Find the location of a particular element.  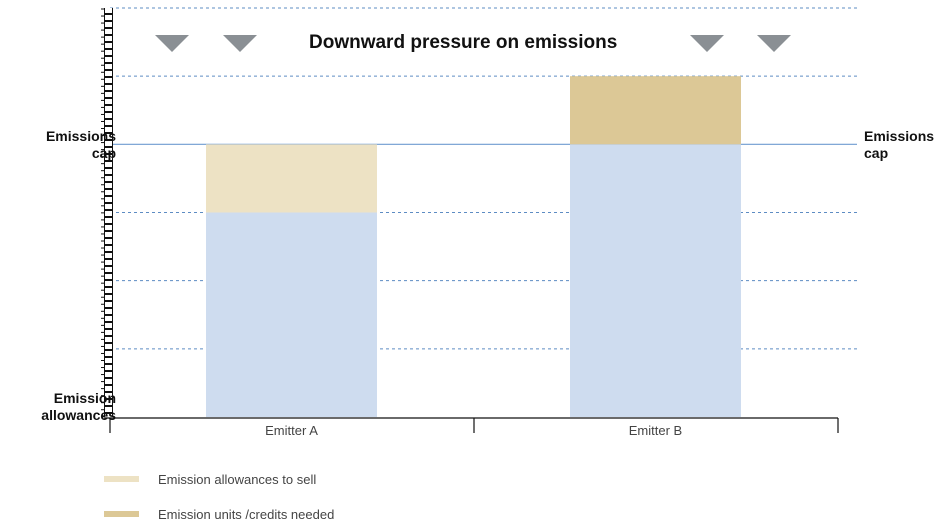

legend-swatch-to-sell is located at coordinates (121, 479).